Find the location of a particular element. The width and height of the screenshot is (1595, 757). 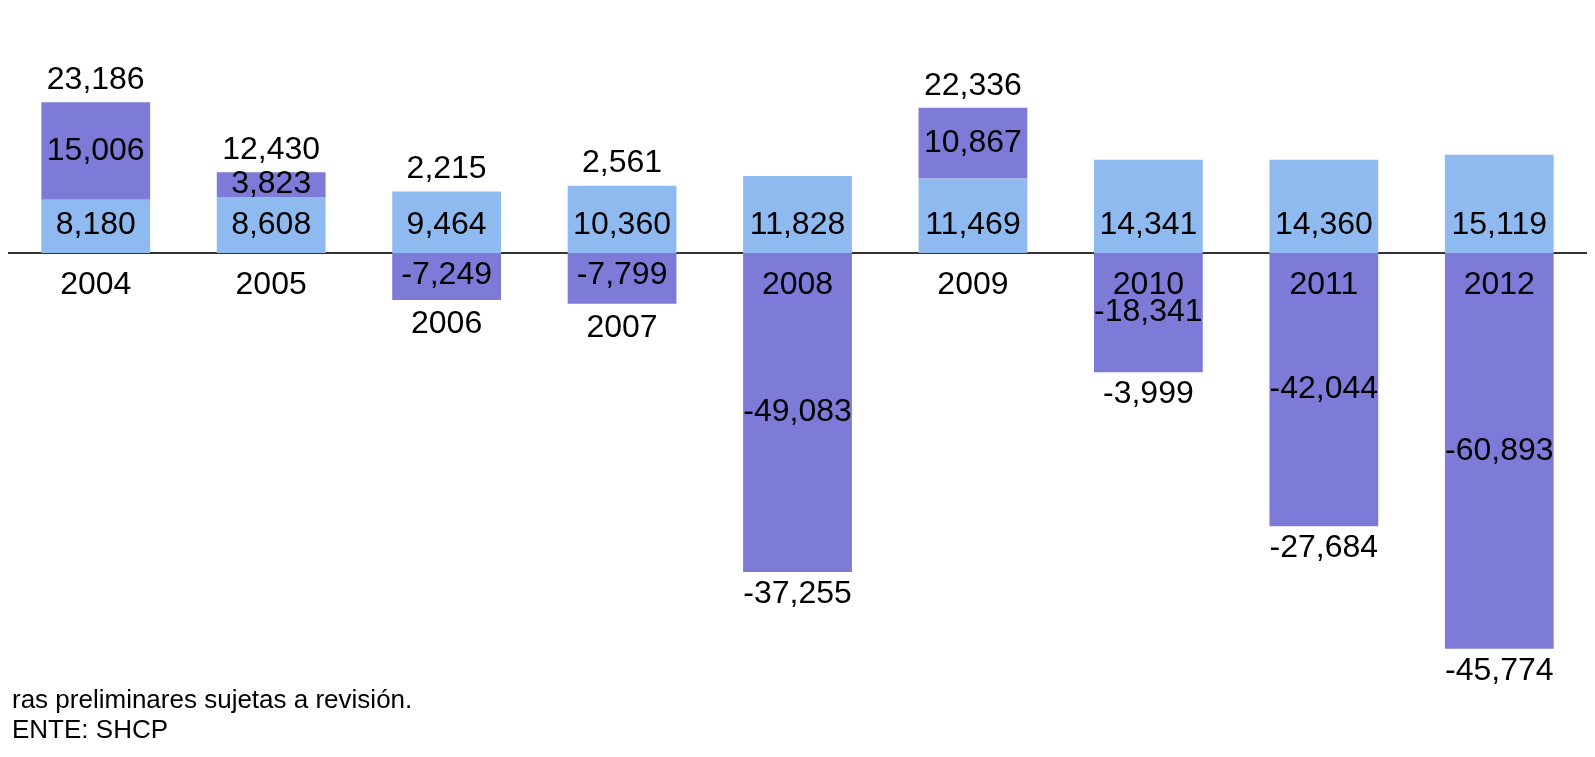

data-label: 8,608 is located at coordinates (271, 222).